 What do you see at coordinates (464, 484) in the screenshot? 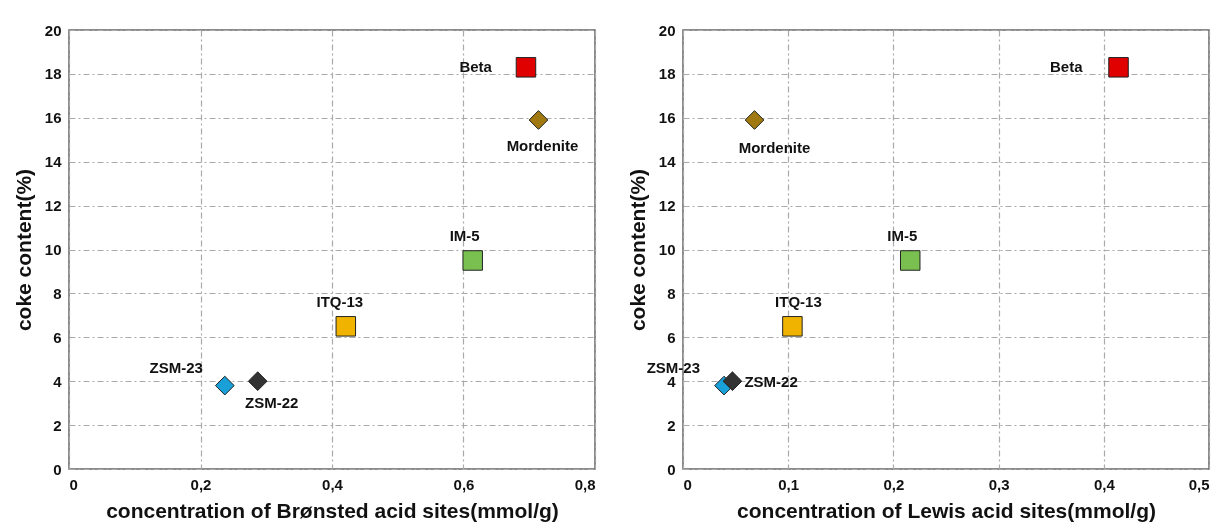
I see `x-tick-label: 0,6` at bounding box center [464, 484].